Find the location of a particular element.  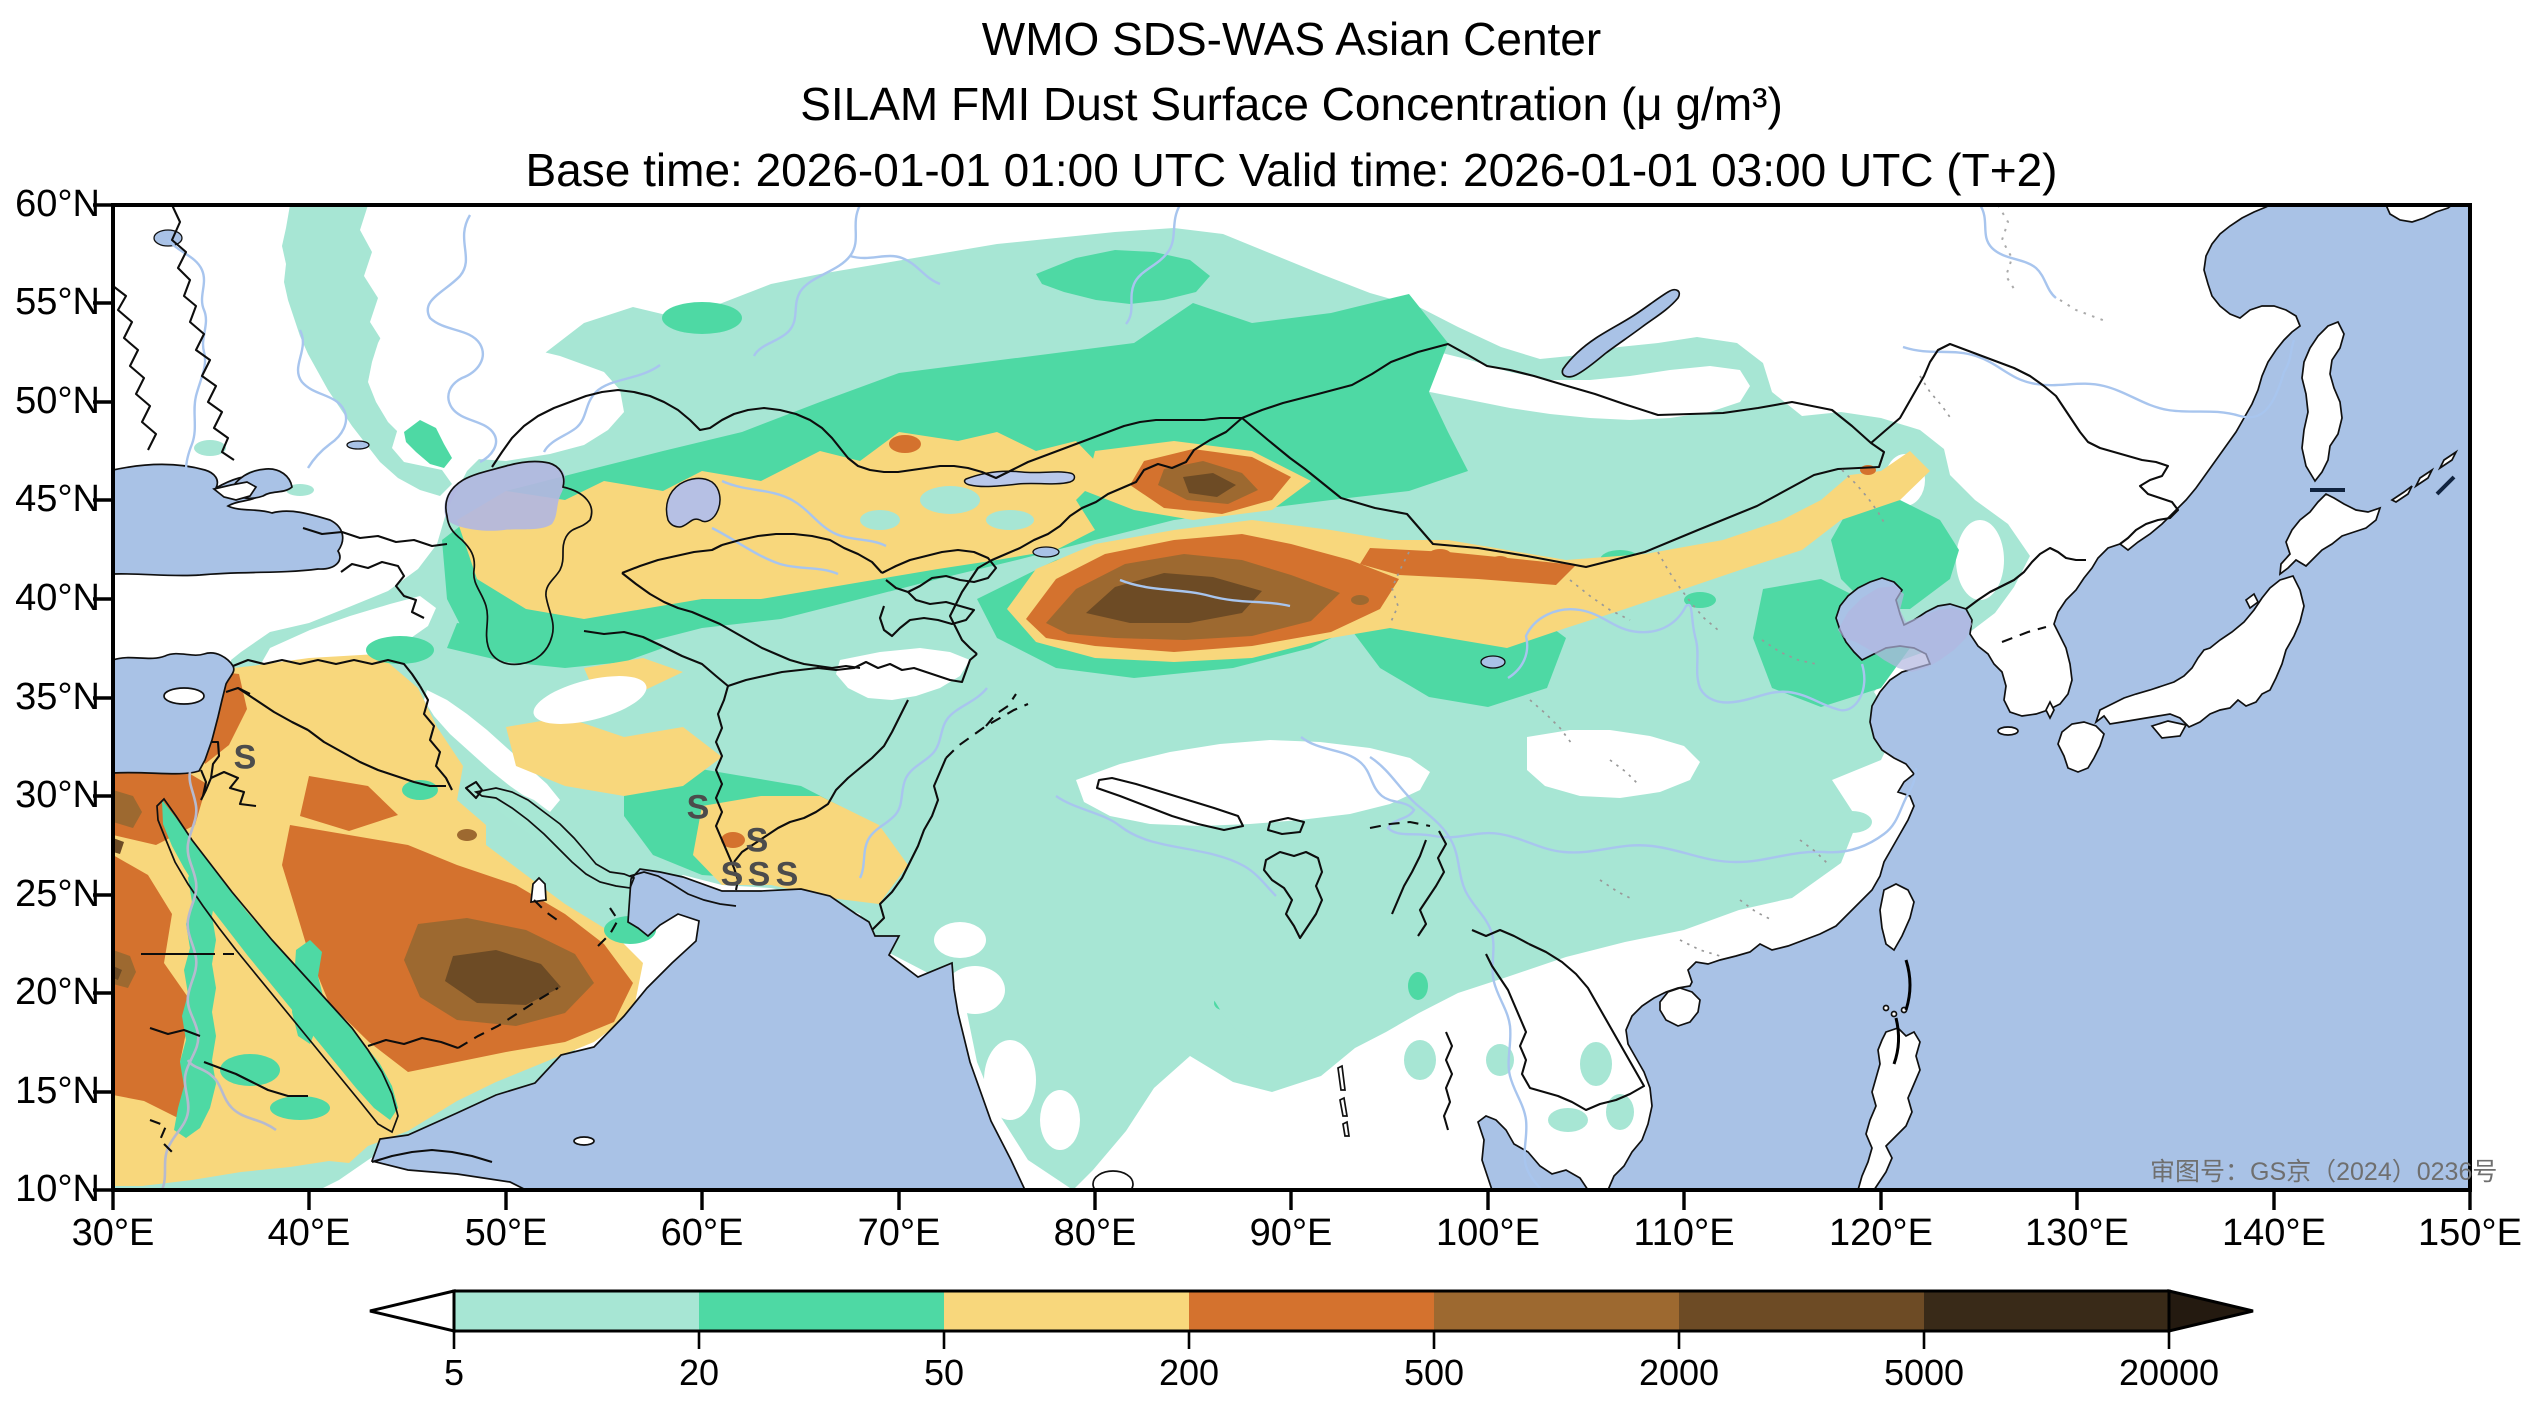

syr-darya is located at coordinates (804, 513).